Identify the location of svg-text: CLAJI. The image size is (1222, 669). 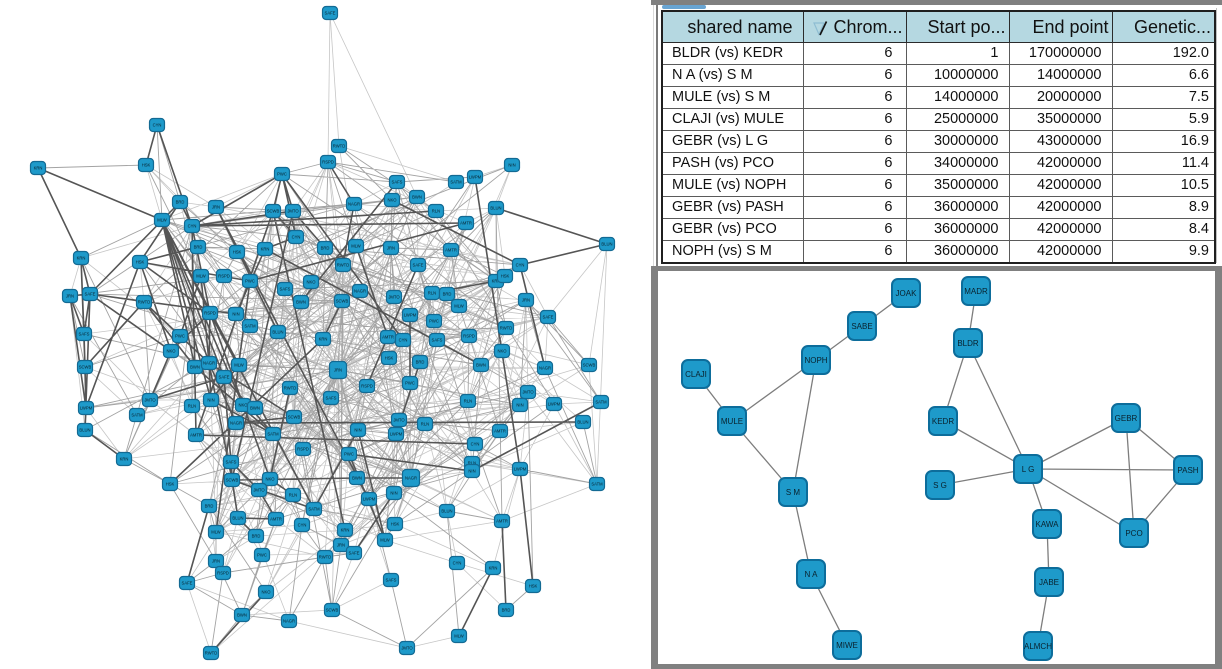
(696, 374).